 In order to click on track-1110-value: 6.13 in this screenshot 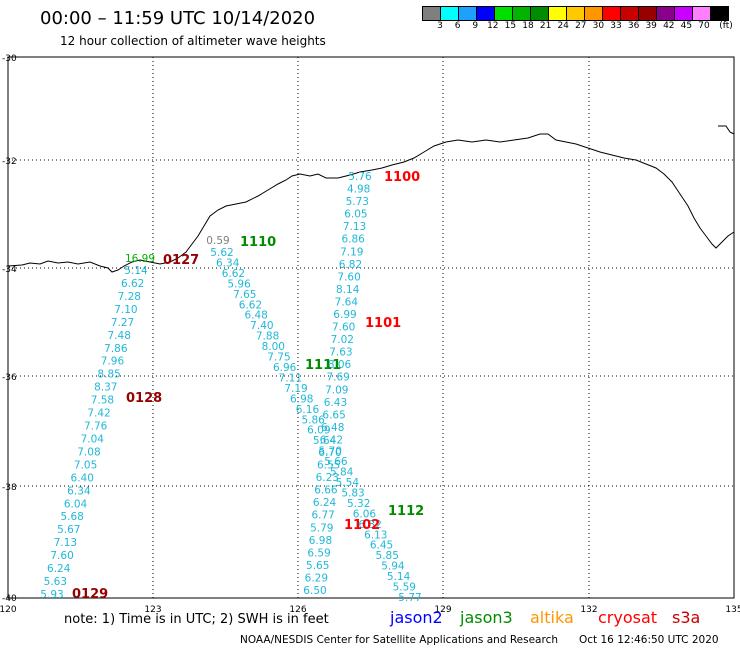, I will do `click(375, 535)`.